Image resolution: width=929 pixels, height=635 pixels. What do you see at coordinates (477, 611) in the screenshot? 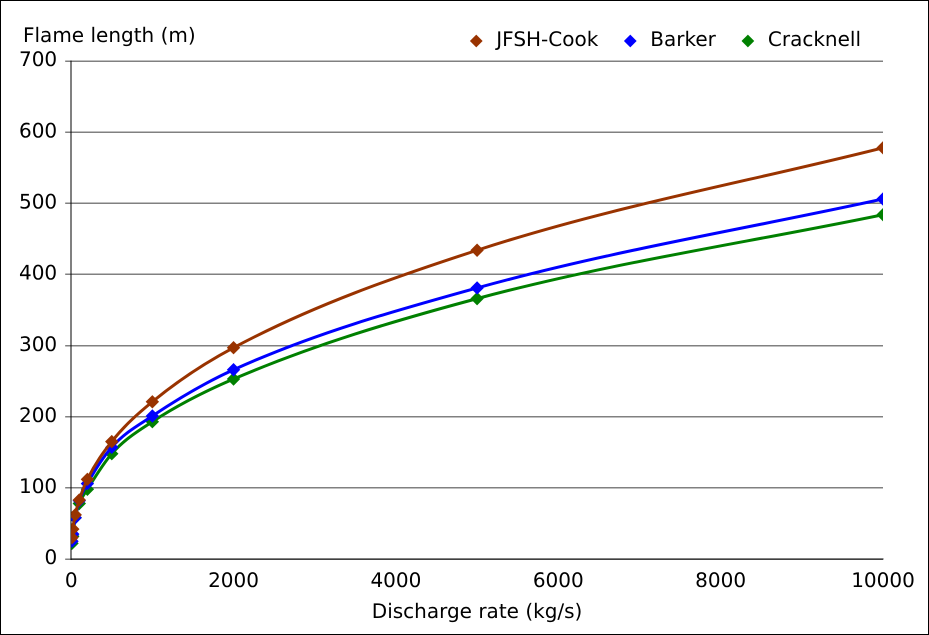
I see `x-axis-title: Discharge rate (kg/s)` at bounding box center [477, 611].